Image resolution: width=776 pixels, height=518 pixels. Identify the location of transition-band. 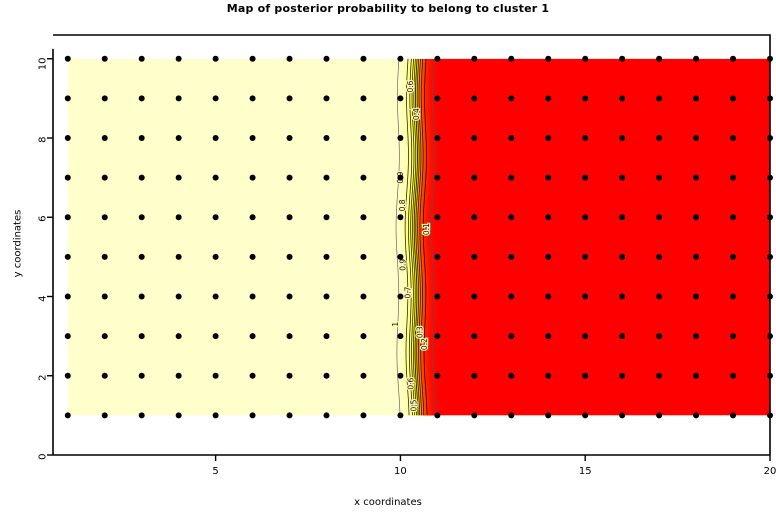
(414, 237).